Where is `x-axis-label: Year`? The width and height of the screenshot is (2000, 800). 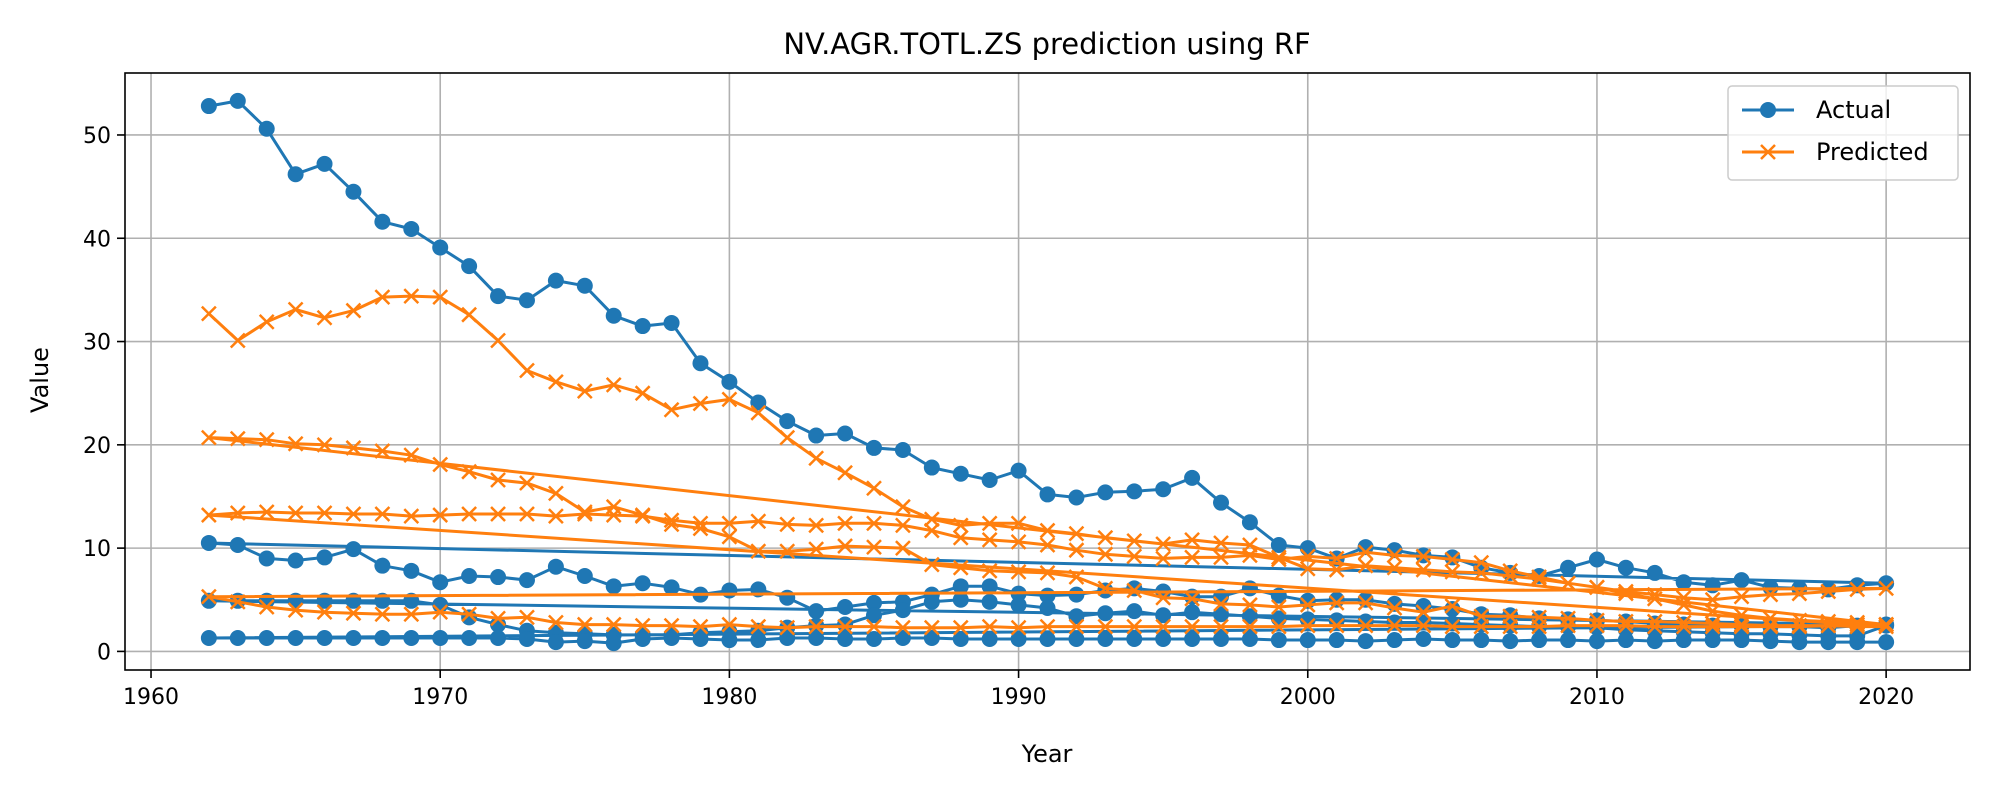
x-axis-label: Year is located at coordinates (1047, 754).